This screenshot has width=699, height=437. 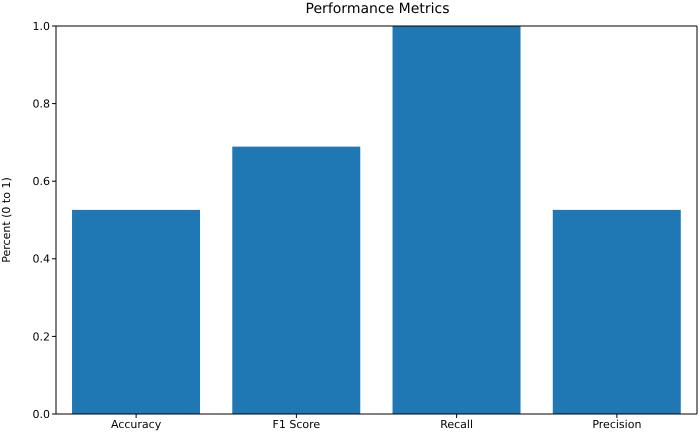 I want to click on x-tick-label: F1 Score, so click(x=296, y=424).